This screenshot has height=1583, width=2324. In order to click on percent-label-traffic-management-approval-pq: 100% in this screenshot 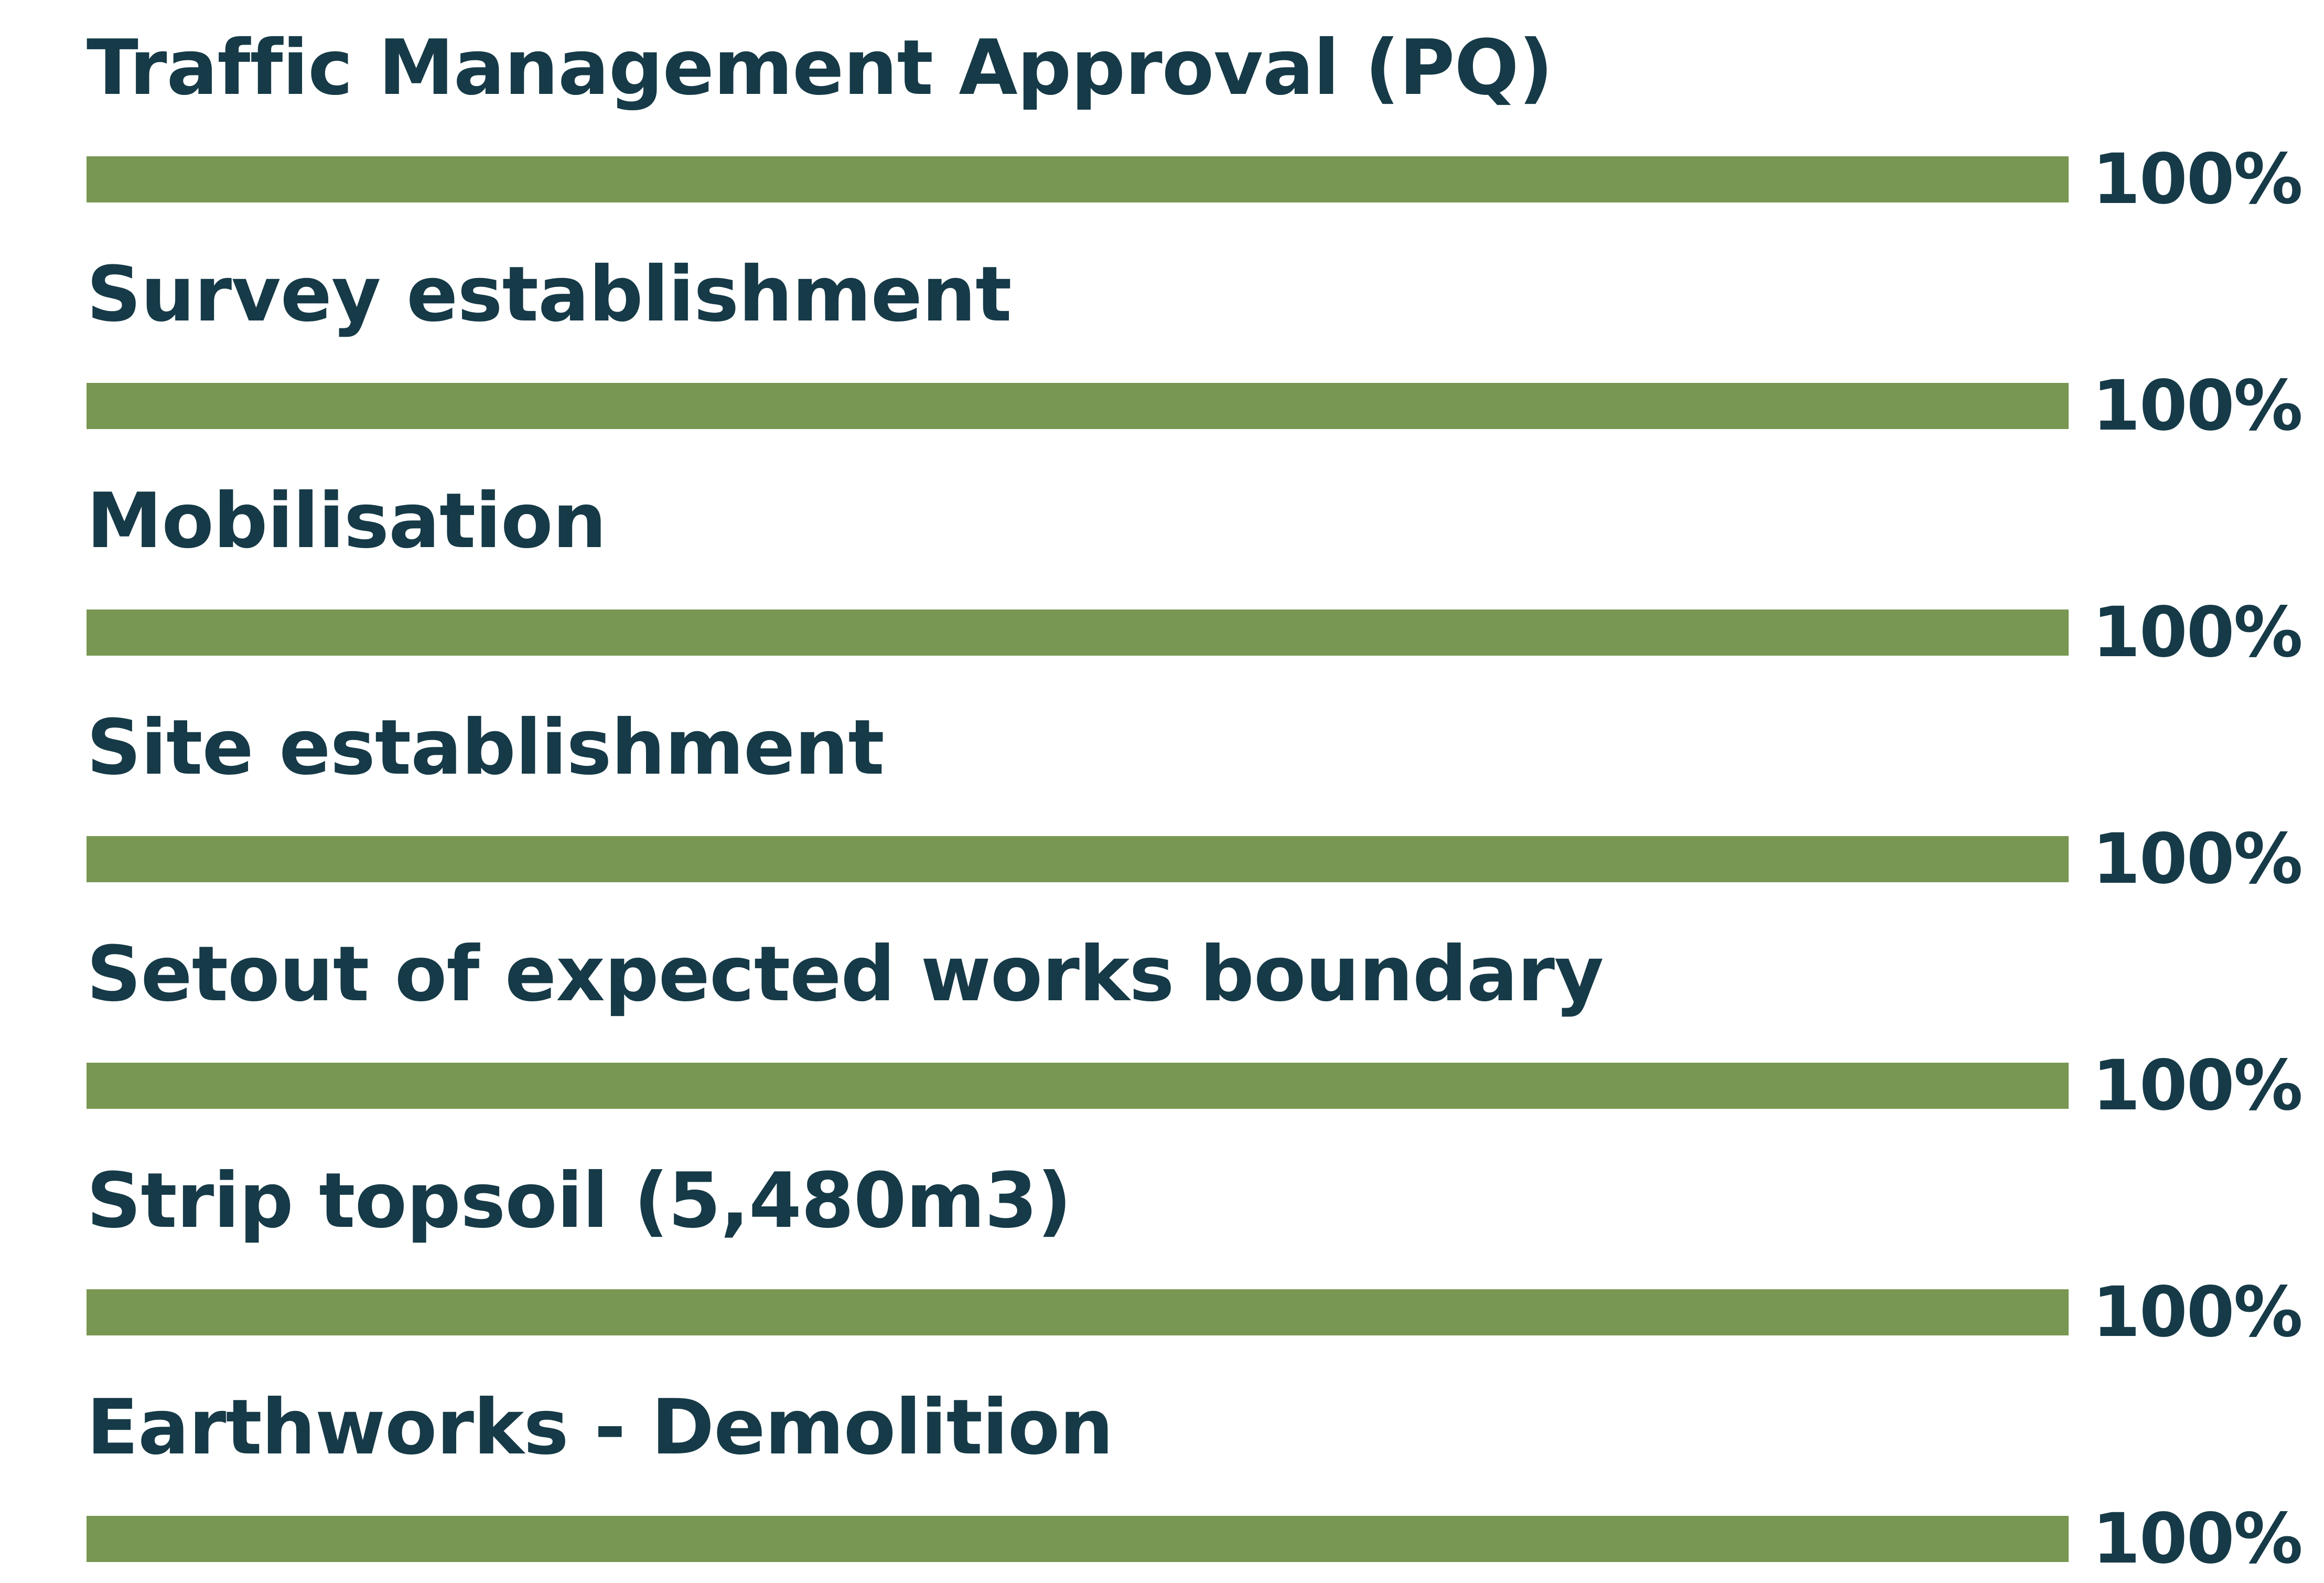, I will do `click(2198, 179)`.